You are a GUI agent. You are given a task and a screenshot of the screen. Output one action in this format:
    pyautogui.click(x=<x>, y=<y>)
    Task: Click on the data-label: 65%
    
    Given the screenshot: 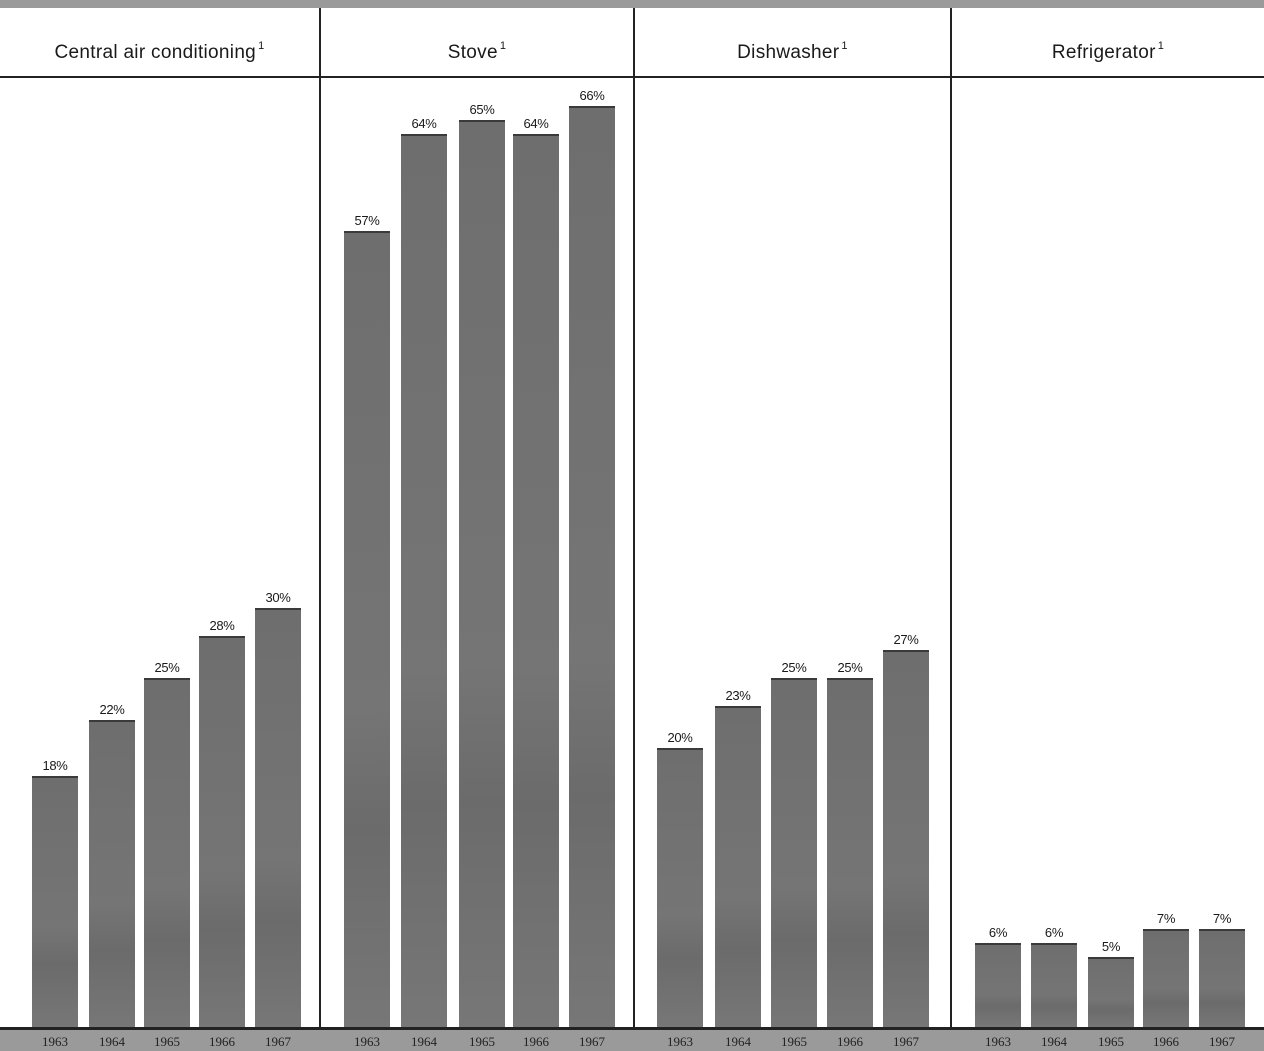 What is the action you would take?
    pyautogui.click(x=482, y=109)
    